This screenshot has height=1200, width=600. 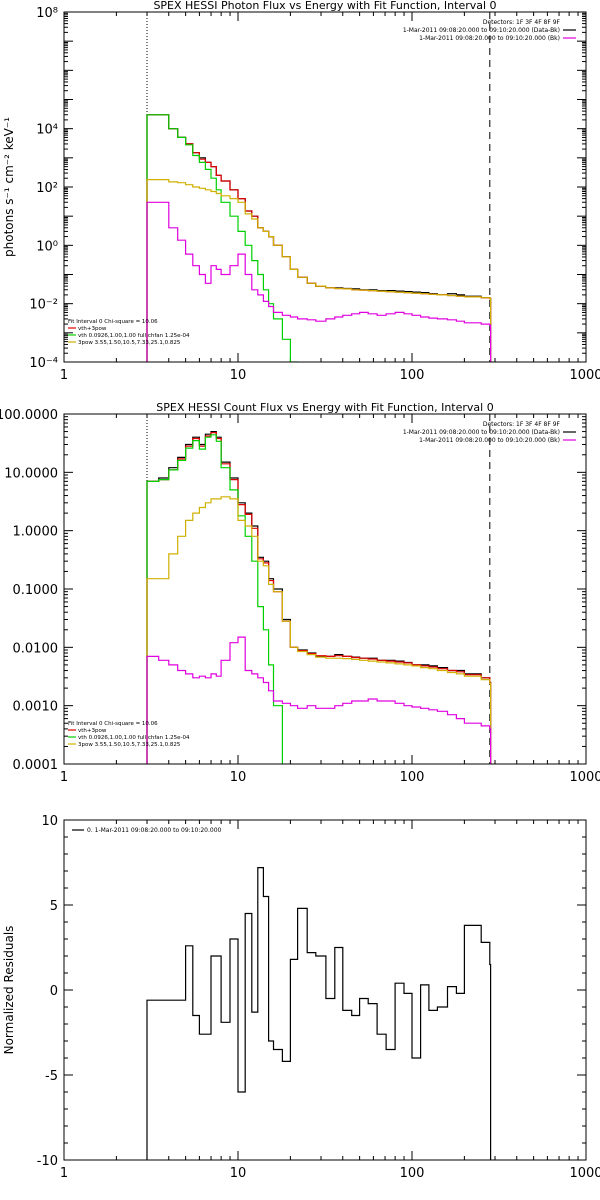 I want to click on y-axis-label: Normalized Residuals, so click(x=9, y=990).